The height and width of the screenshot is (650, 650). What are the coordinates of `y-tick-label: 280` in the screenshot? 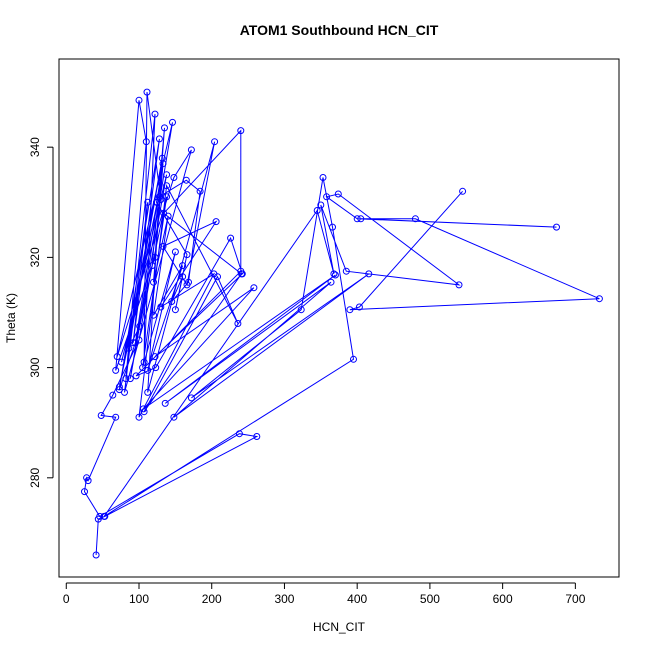 It's located at (35, 477).